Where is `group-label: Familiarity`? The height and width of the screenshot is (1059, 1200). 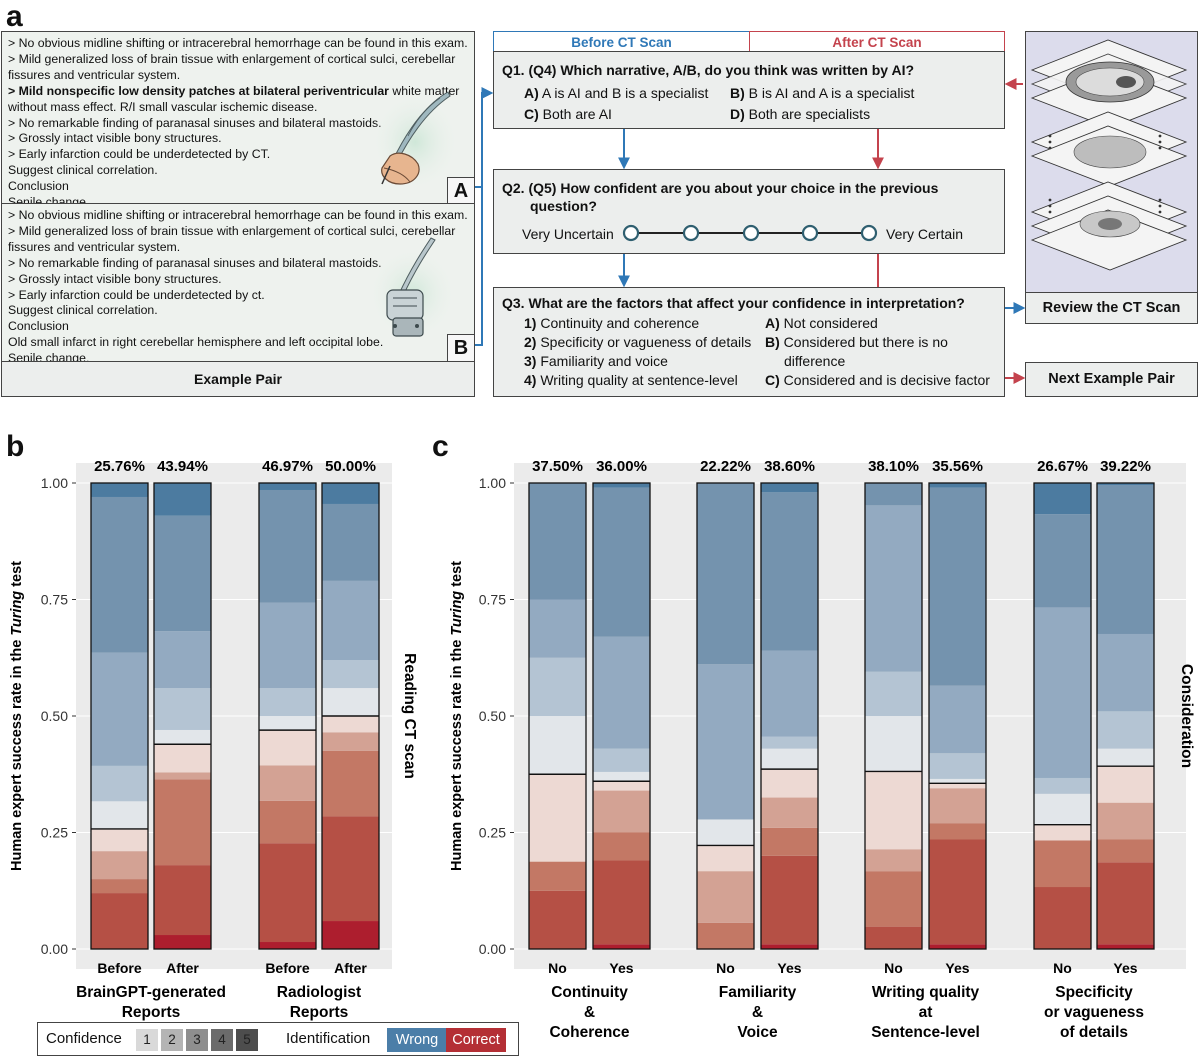 group-label: Familiarity is located at coordinates (758, 992).